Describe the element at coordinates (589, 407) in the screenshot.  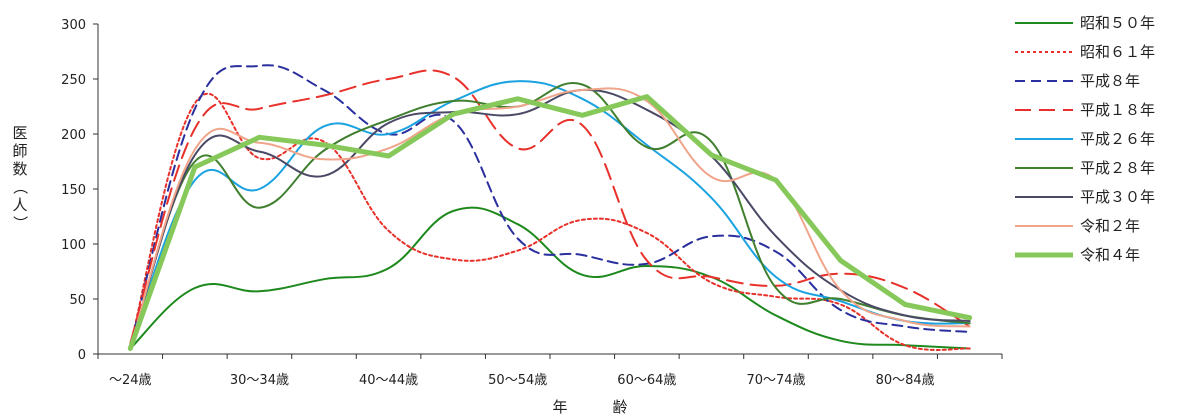
I see `x-axis-title: 年 齢` at that location.